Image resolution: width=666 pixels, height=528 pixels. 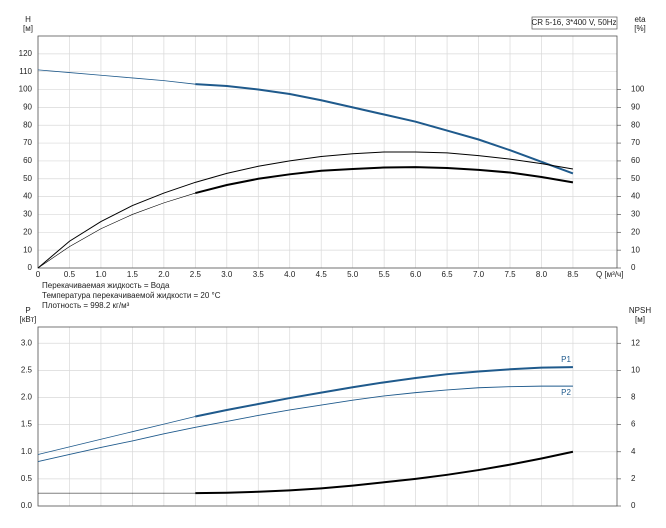 I want to click on curve-label: P2, so click(x=566, y=392).